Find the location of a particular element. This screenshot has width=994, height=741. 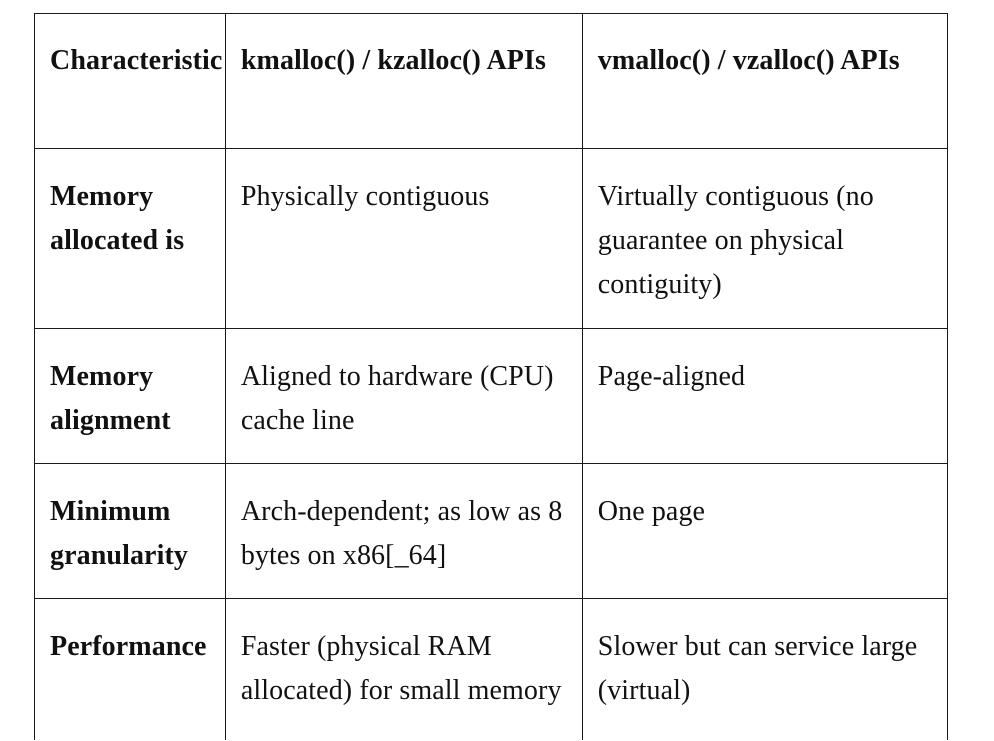

header-cell-vmalloc: vmalloc() / vzalloc() APIs is located at coordinates (765, 81).